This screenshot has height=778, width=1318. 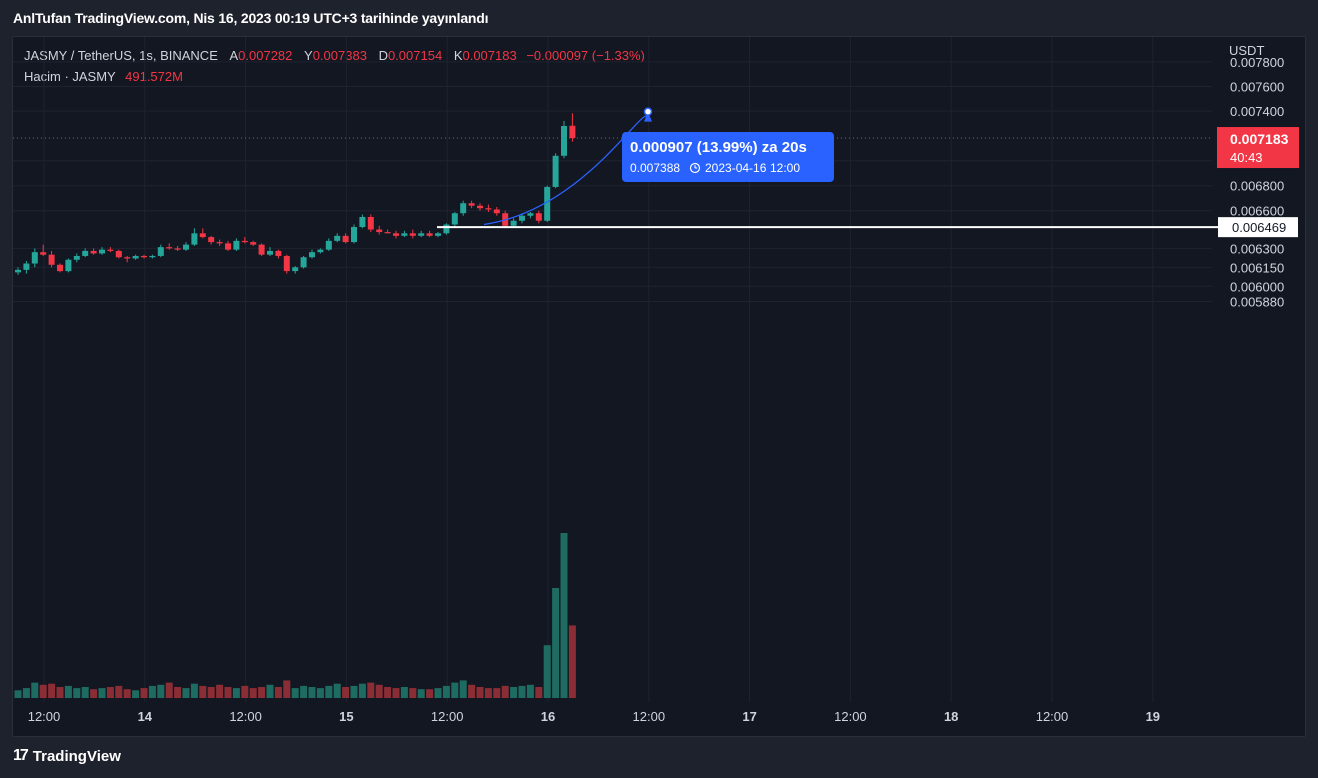 What do you see at coordinates (785, 168) in the screenshot?
I see `projection-time: 12:00` at bounding box center [785, 168].